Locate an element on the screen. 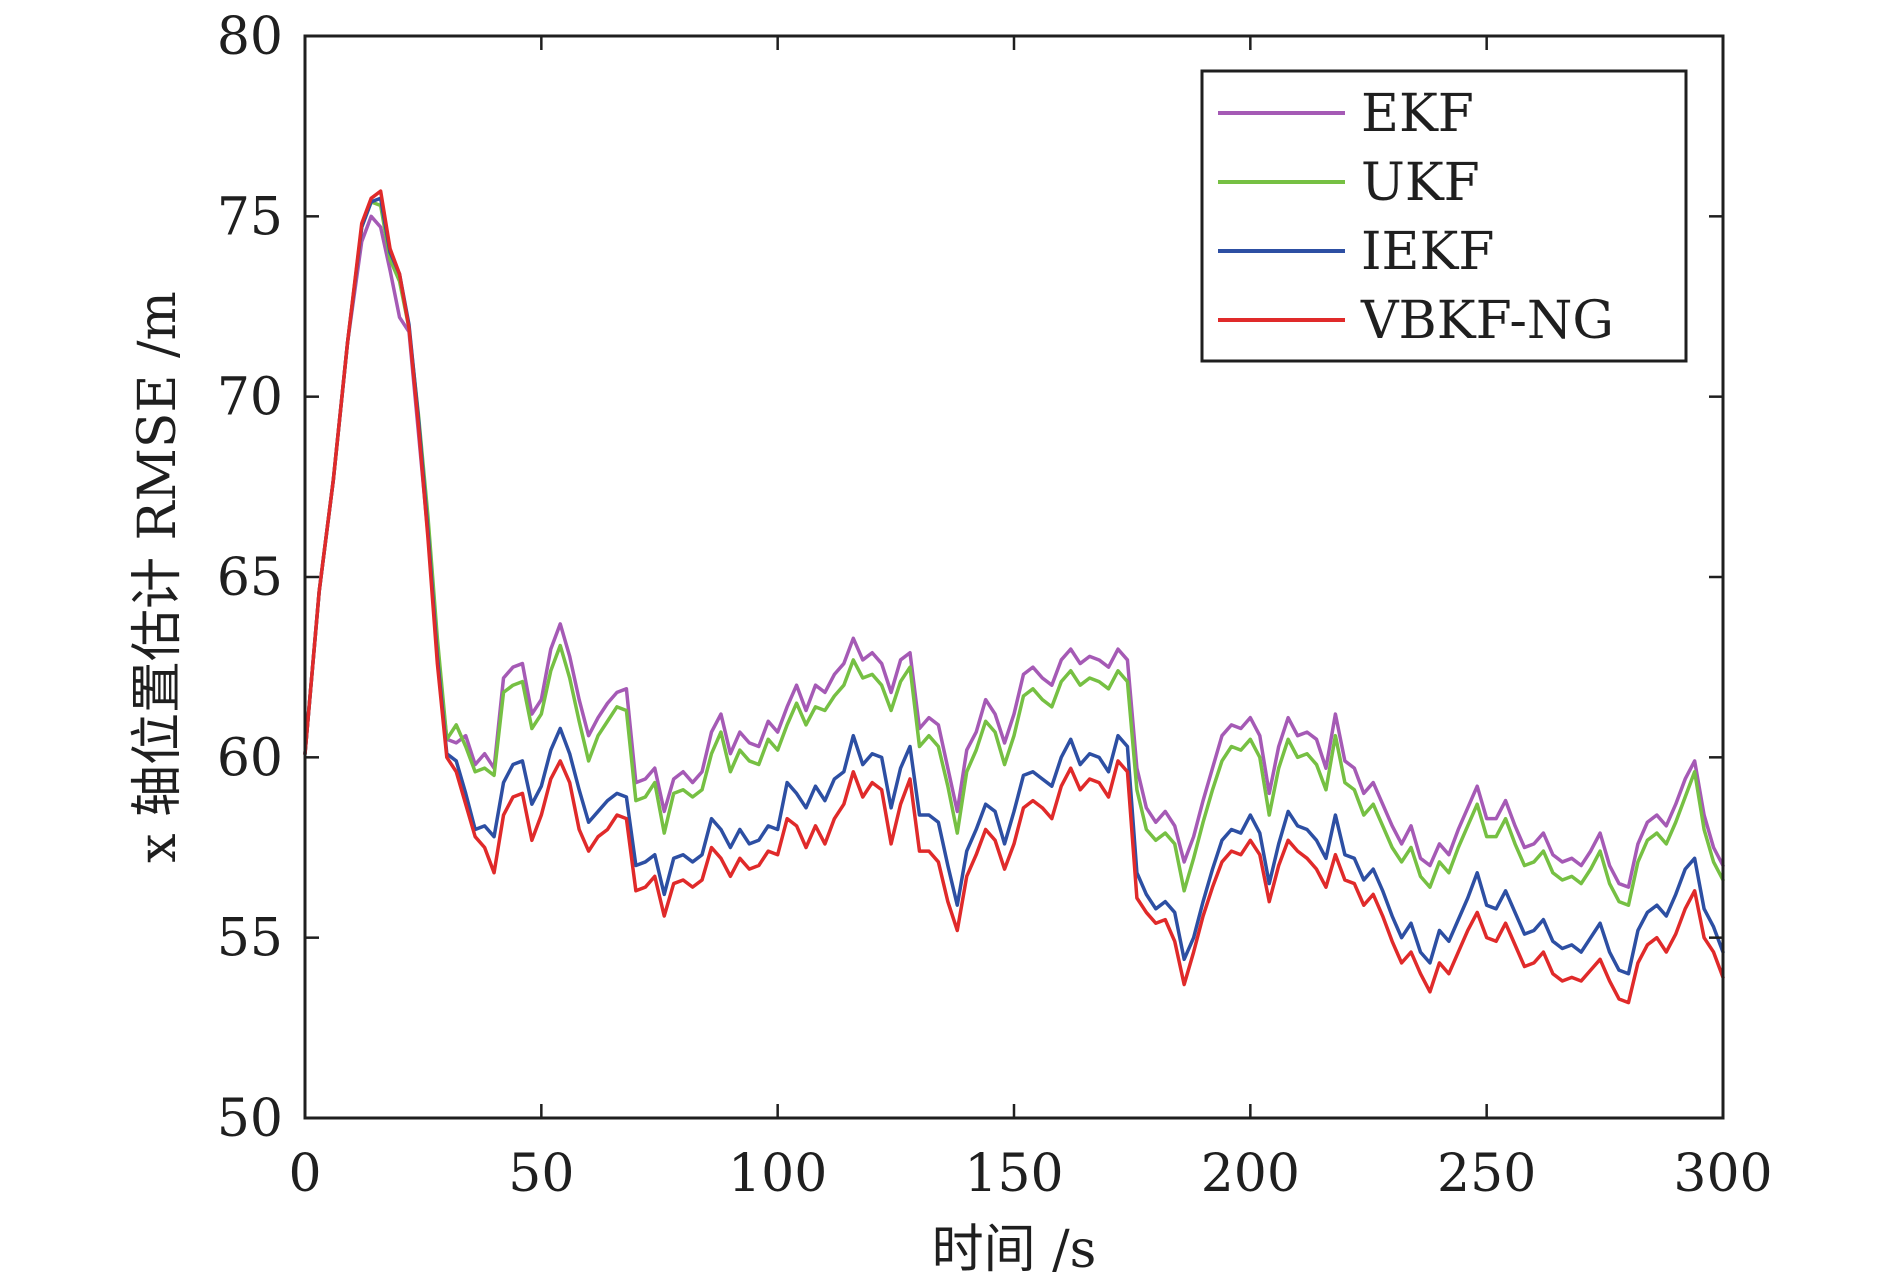 This screenshot has width=1890, height=1283. x-tick-label: 150 is located at coordinates (1013, 1174).